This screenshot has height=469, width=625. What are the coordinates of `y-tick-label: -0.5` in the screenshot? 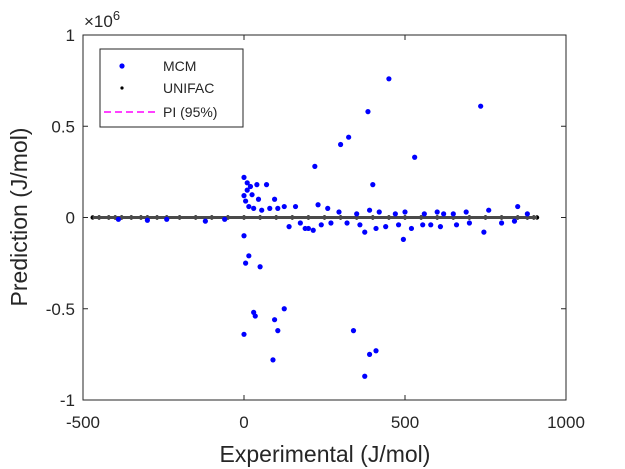 It's located at (60, 309).